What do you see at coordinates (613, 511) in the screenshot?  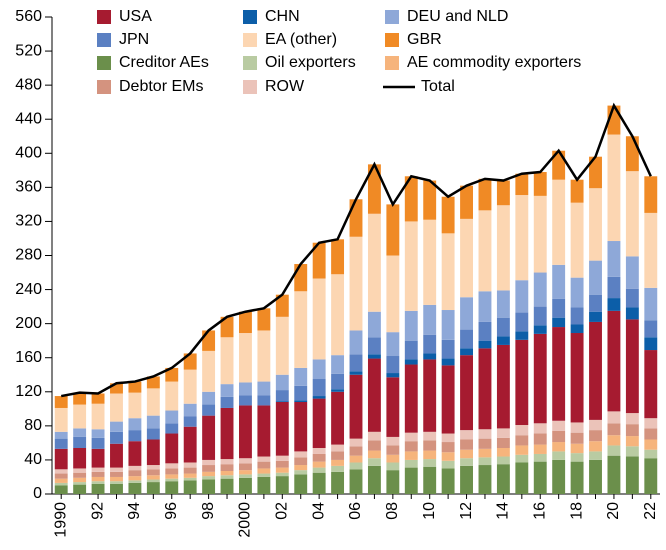 I see `x-tick-label: 20` at bounding box center [613, 511].